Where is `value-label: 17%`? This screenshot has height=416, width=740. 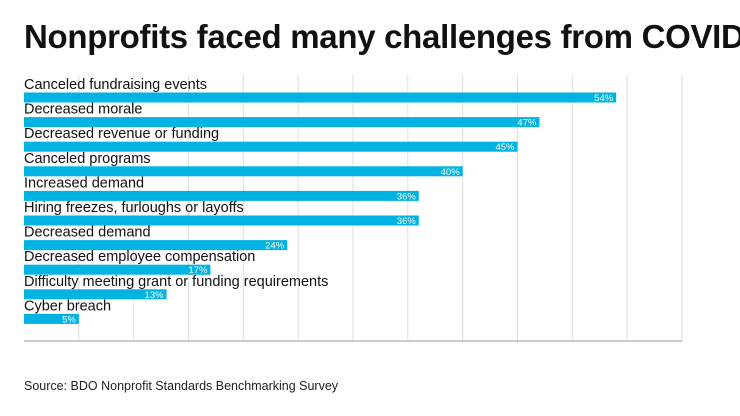
value-label: 17% is located at coordinates (198, 270).